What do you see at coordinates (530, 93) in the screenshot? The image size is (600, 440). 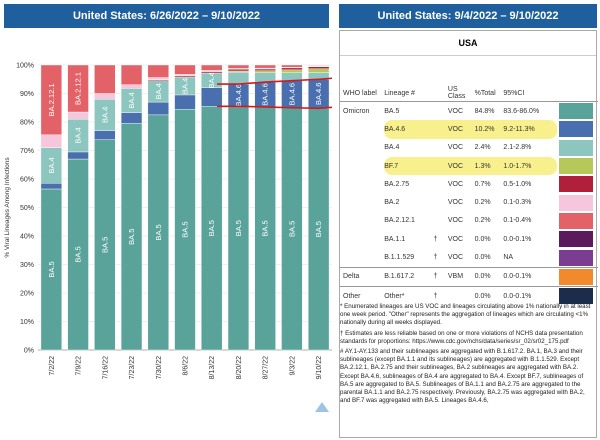 I see `header-ci: 95%CI` at bounding box center [530, 93].